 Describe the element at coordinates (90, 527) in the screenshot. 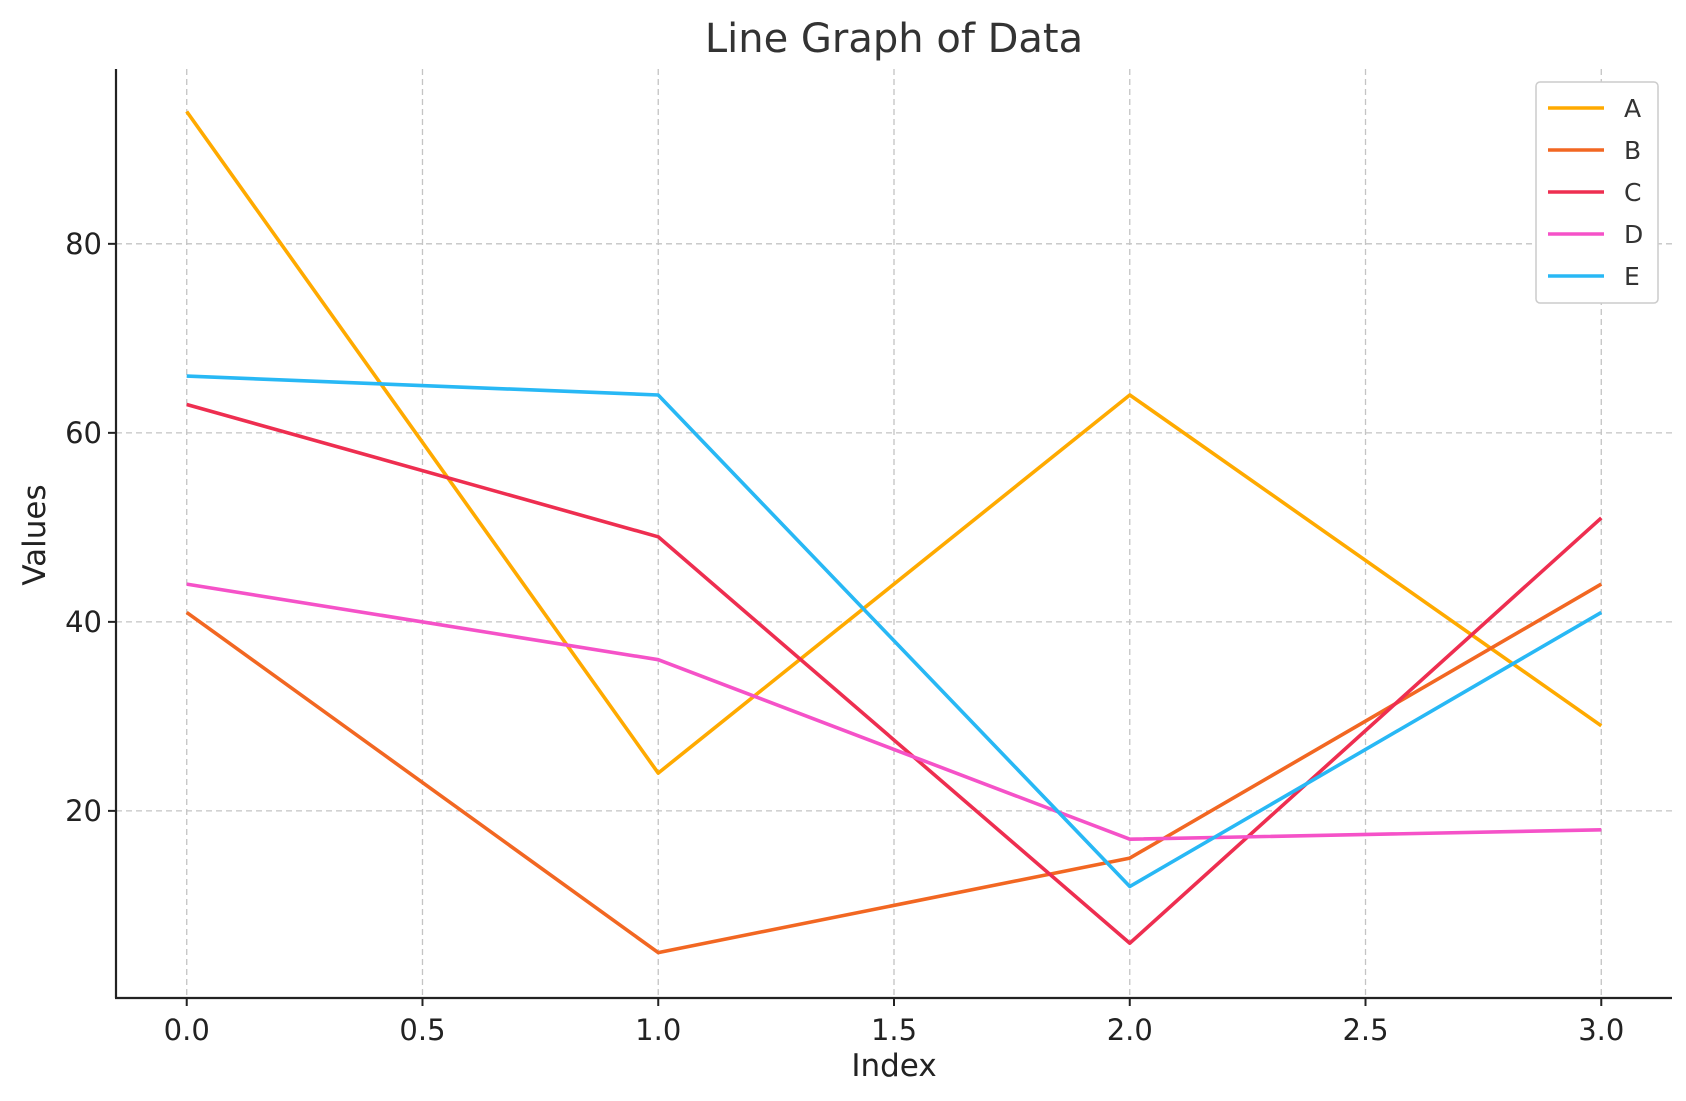

I see `y-axis-ticks: 20 40 60 80` at that location.